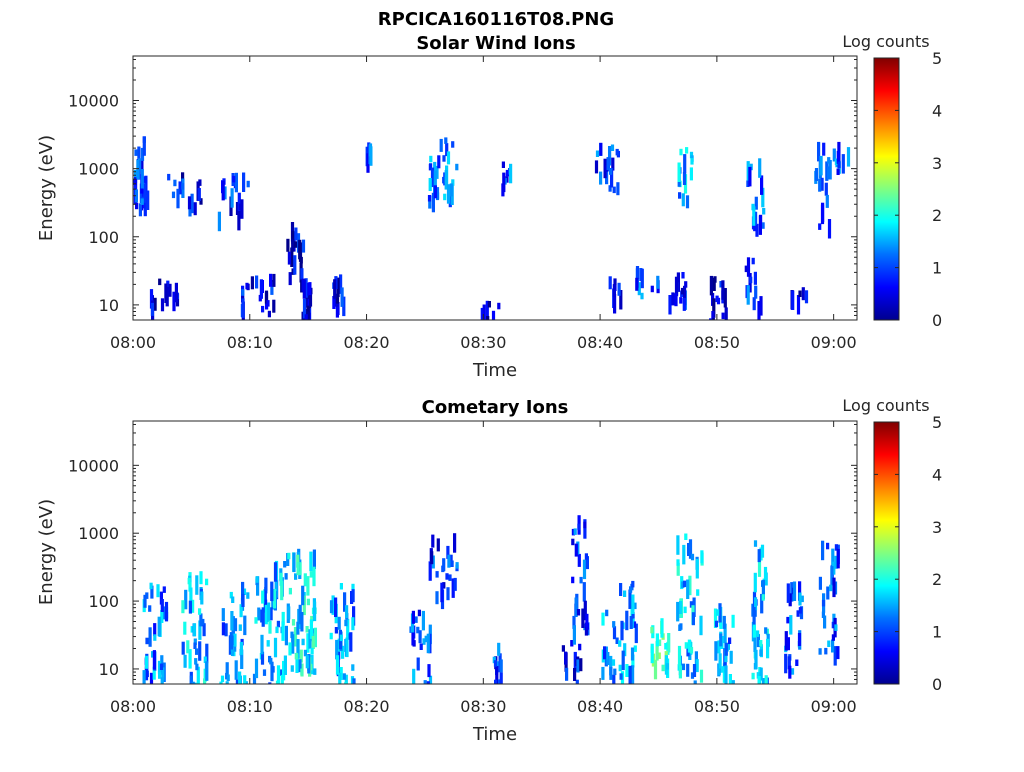 Image resolution: width=1024 pixels, height=772 pixels. I want to click on colorbar, so click(886, 553).